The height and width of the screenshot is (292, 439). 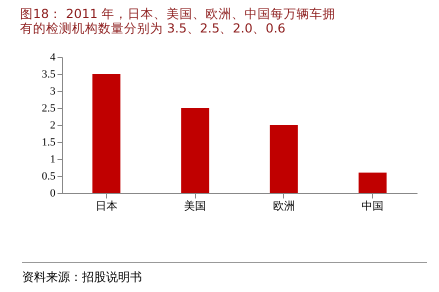 I want to click on y-tick-label: 3, so click(x=53, y=92).